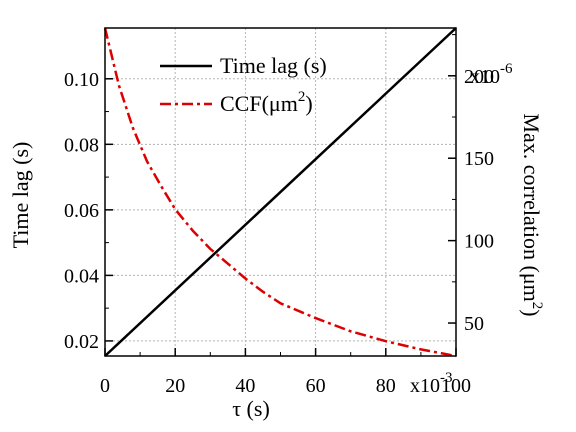 This screenshot has height=432, width=576. Describe the element at coordinates (175, 386) in the screenshot. I see `x-tick-label: 20` at that location.